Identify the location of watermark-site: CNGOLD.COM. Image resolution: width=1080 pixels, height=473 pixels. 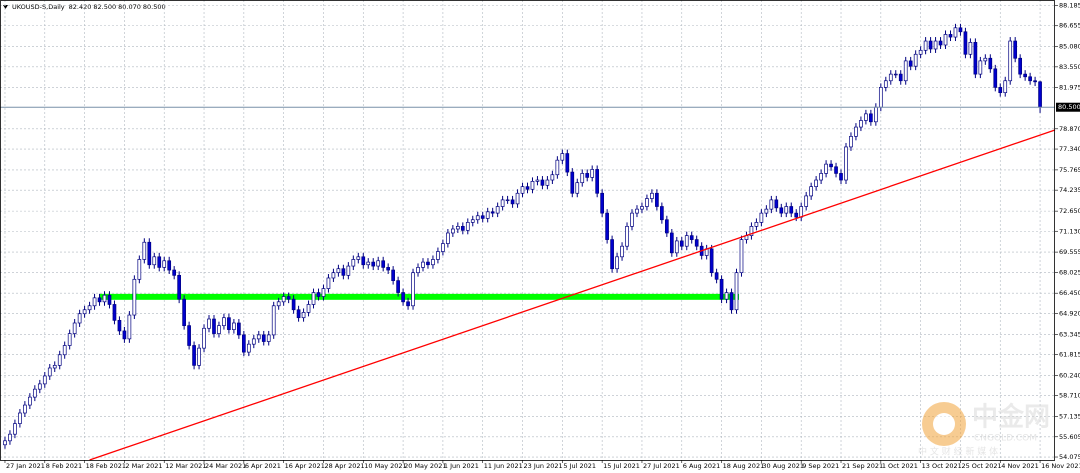
(1005, 439).